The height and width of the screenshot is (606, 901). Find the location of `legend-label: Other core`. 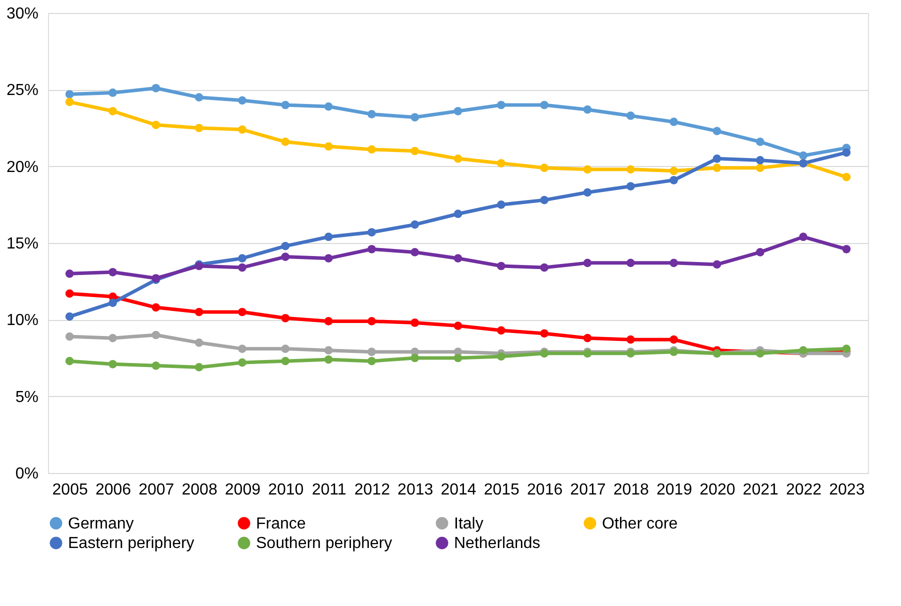

legend-label: Other core is located at coordinates (640, 523).